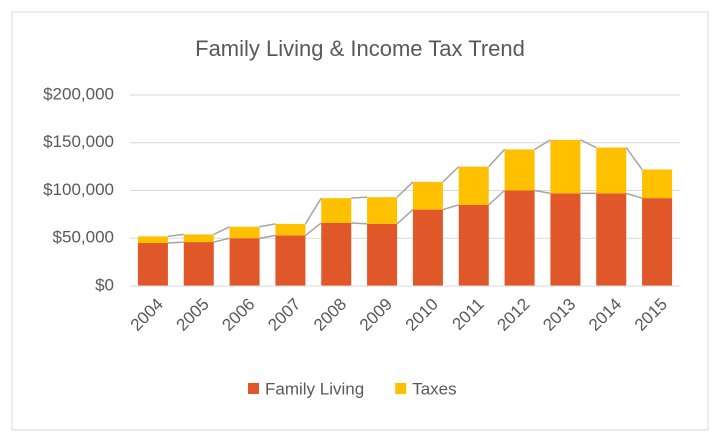 This screenshot has height=443, width=720. Describe the element at coordinates (83, 237) in the screenshot. I see `y-tick-label: $50,000` at that location.